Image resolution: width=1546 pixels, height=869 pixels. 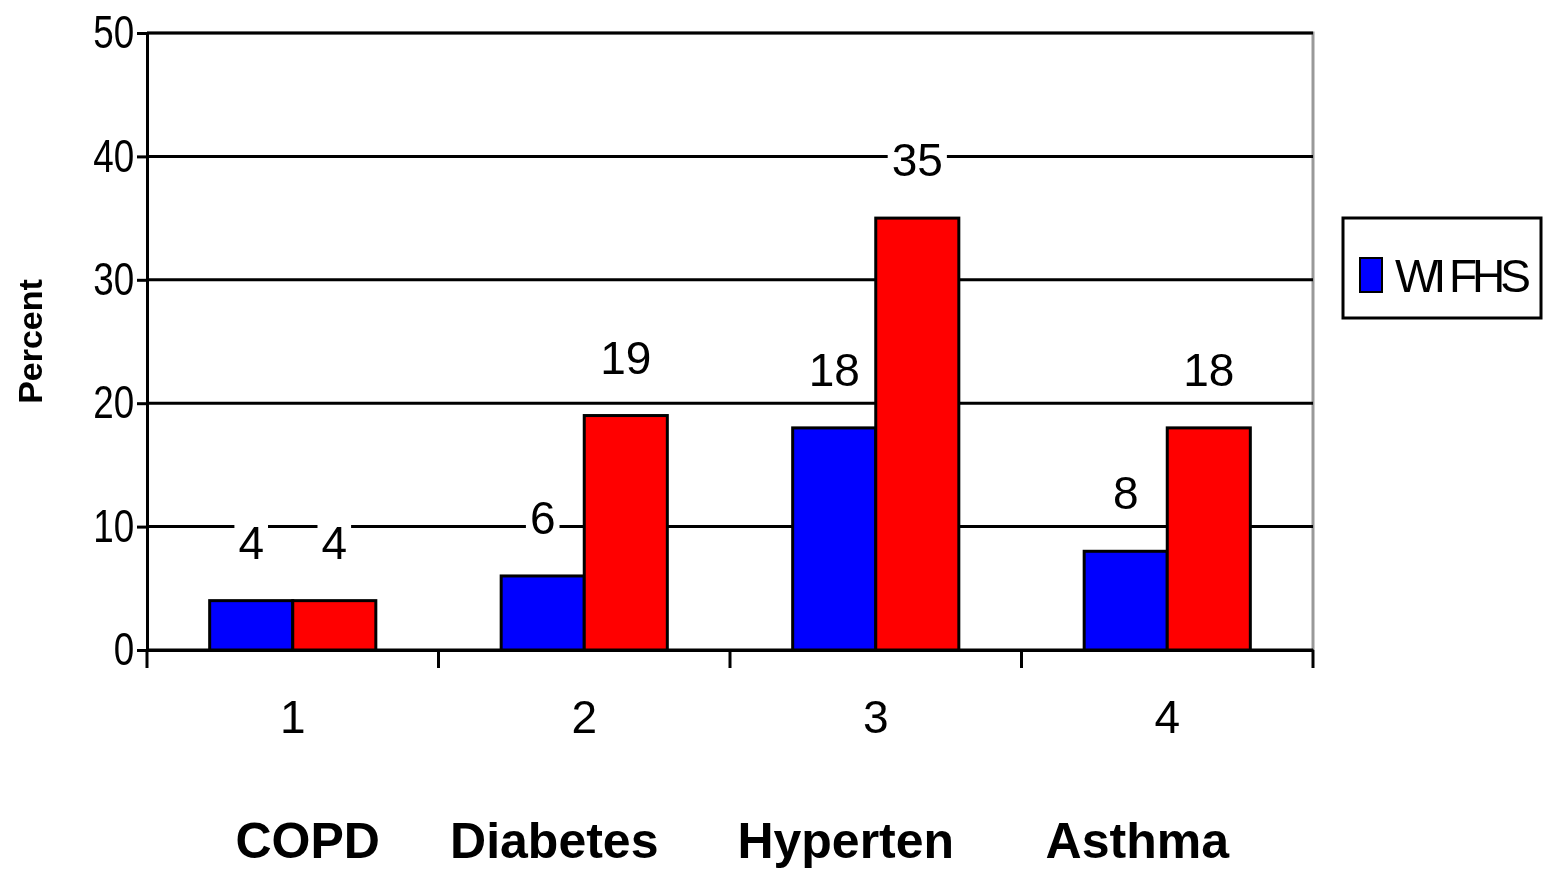 What do you see at coordinates (114, 279) in the screenshot?
I see `y-tick-label: 30` at bounding box center [114, 279].